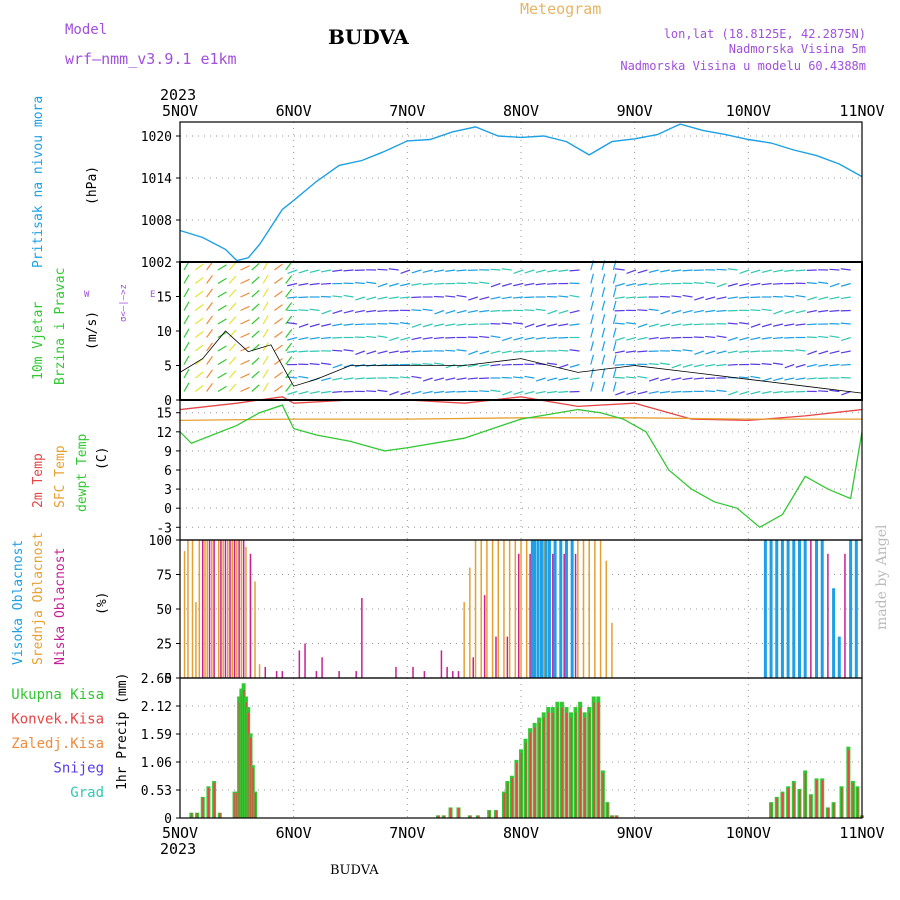  Describe the element at coordinates (151, 59) in the screenshot. I see `model-name: wrf—nmm_v3.9.1 e1km` at that location.